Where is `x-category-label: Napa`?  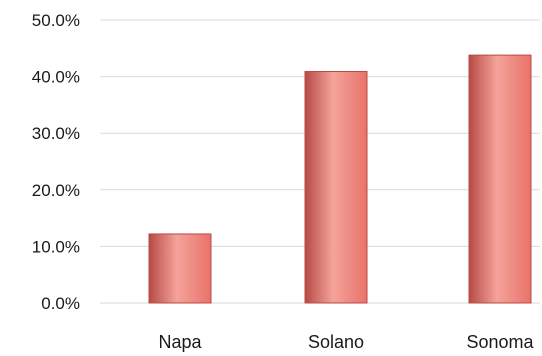
x-category-label: Napa is located at coordinates (180, 342).